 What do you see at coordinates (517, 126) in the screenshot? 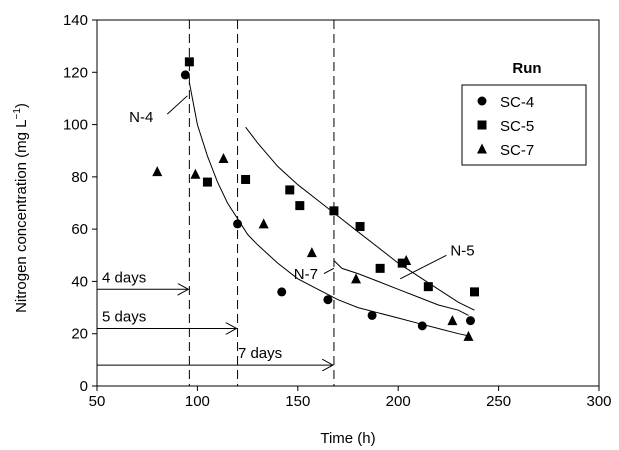
I see `legend-label-sc-5: SC-5` at bounding box center [517, 126].